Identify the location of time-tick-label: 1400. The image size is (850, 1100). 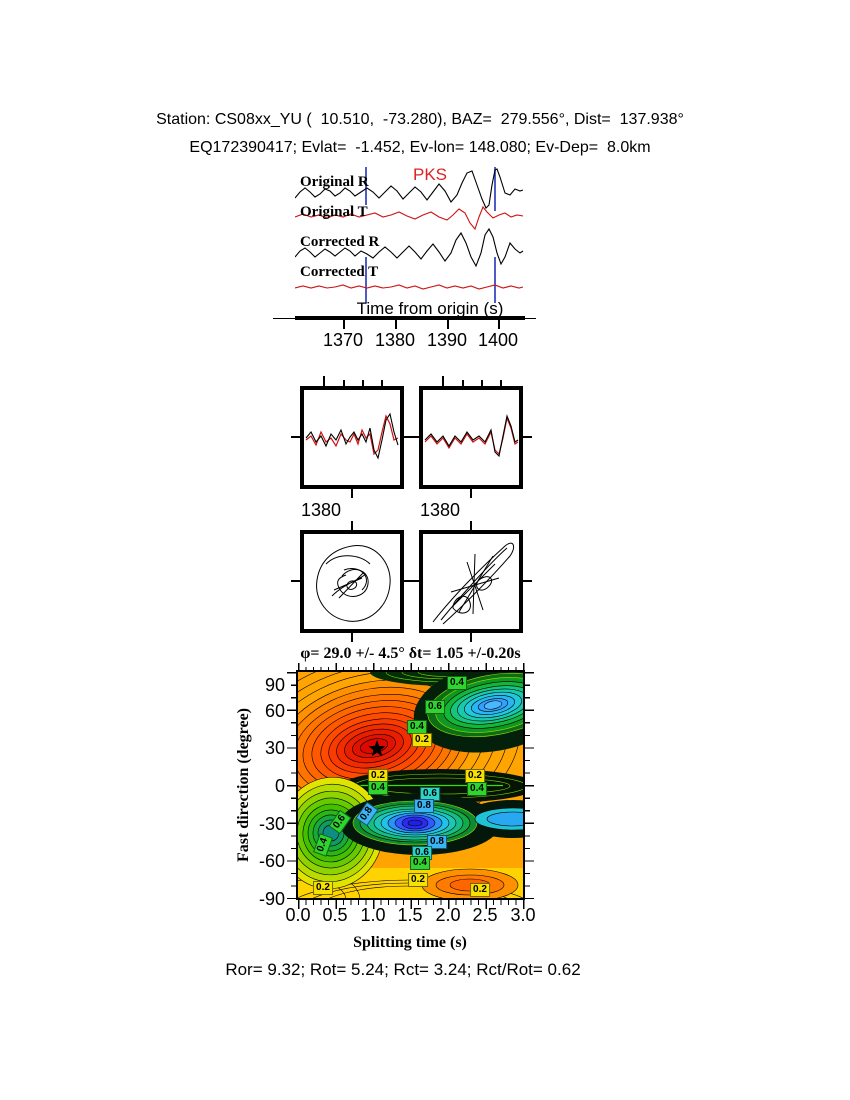
(498, 340).